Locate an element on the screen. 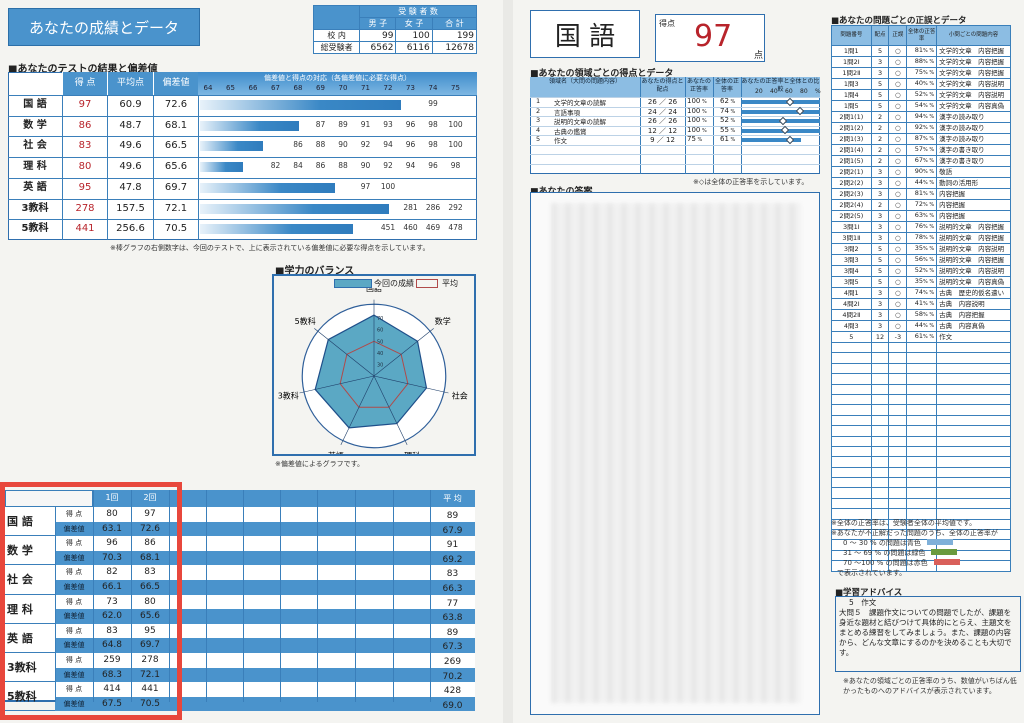 The image size is (1024, 723). overall-rate: 74% % is located at coordinates (922, 293).